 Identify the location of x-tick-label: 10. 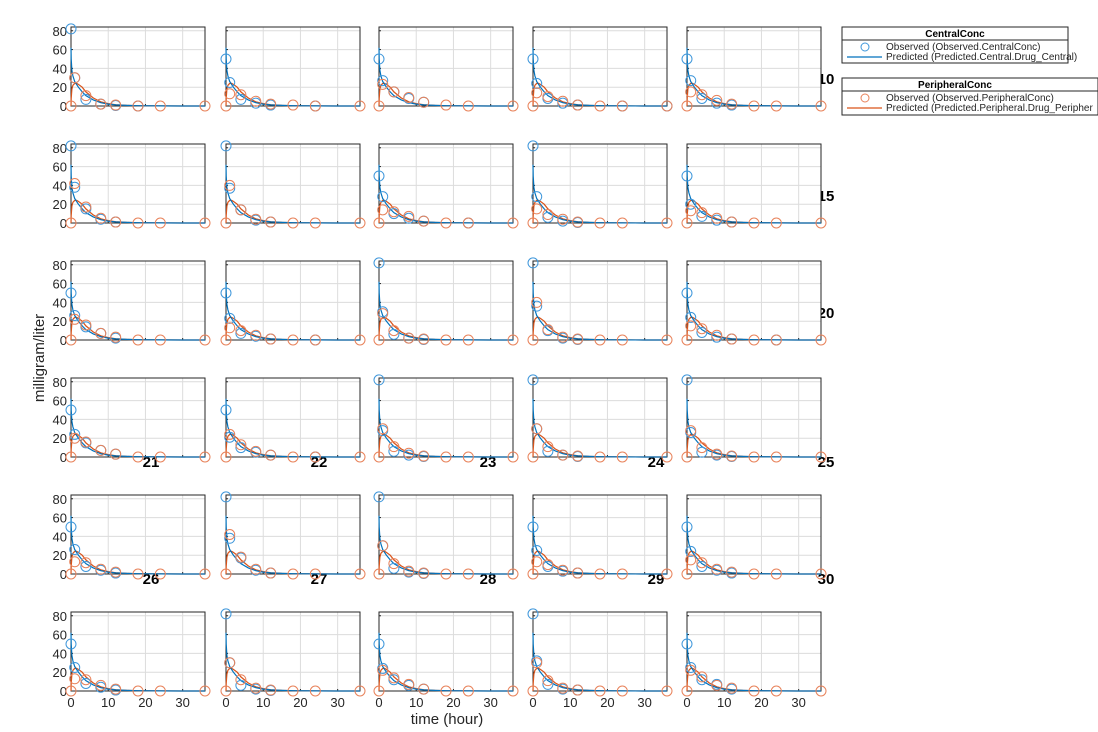
(263, 702).